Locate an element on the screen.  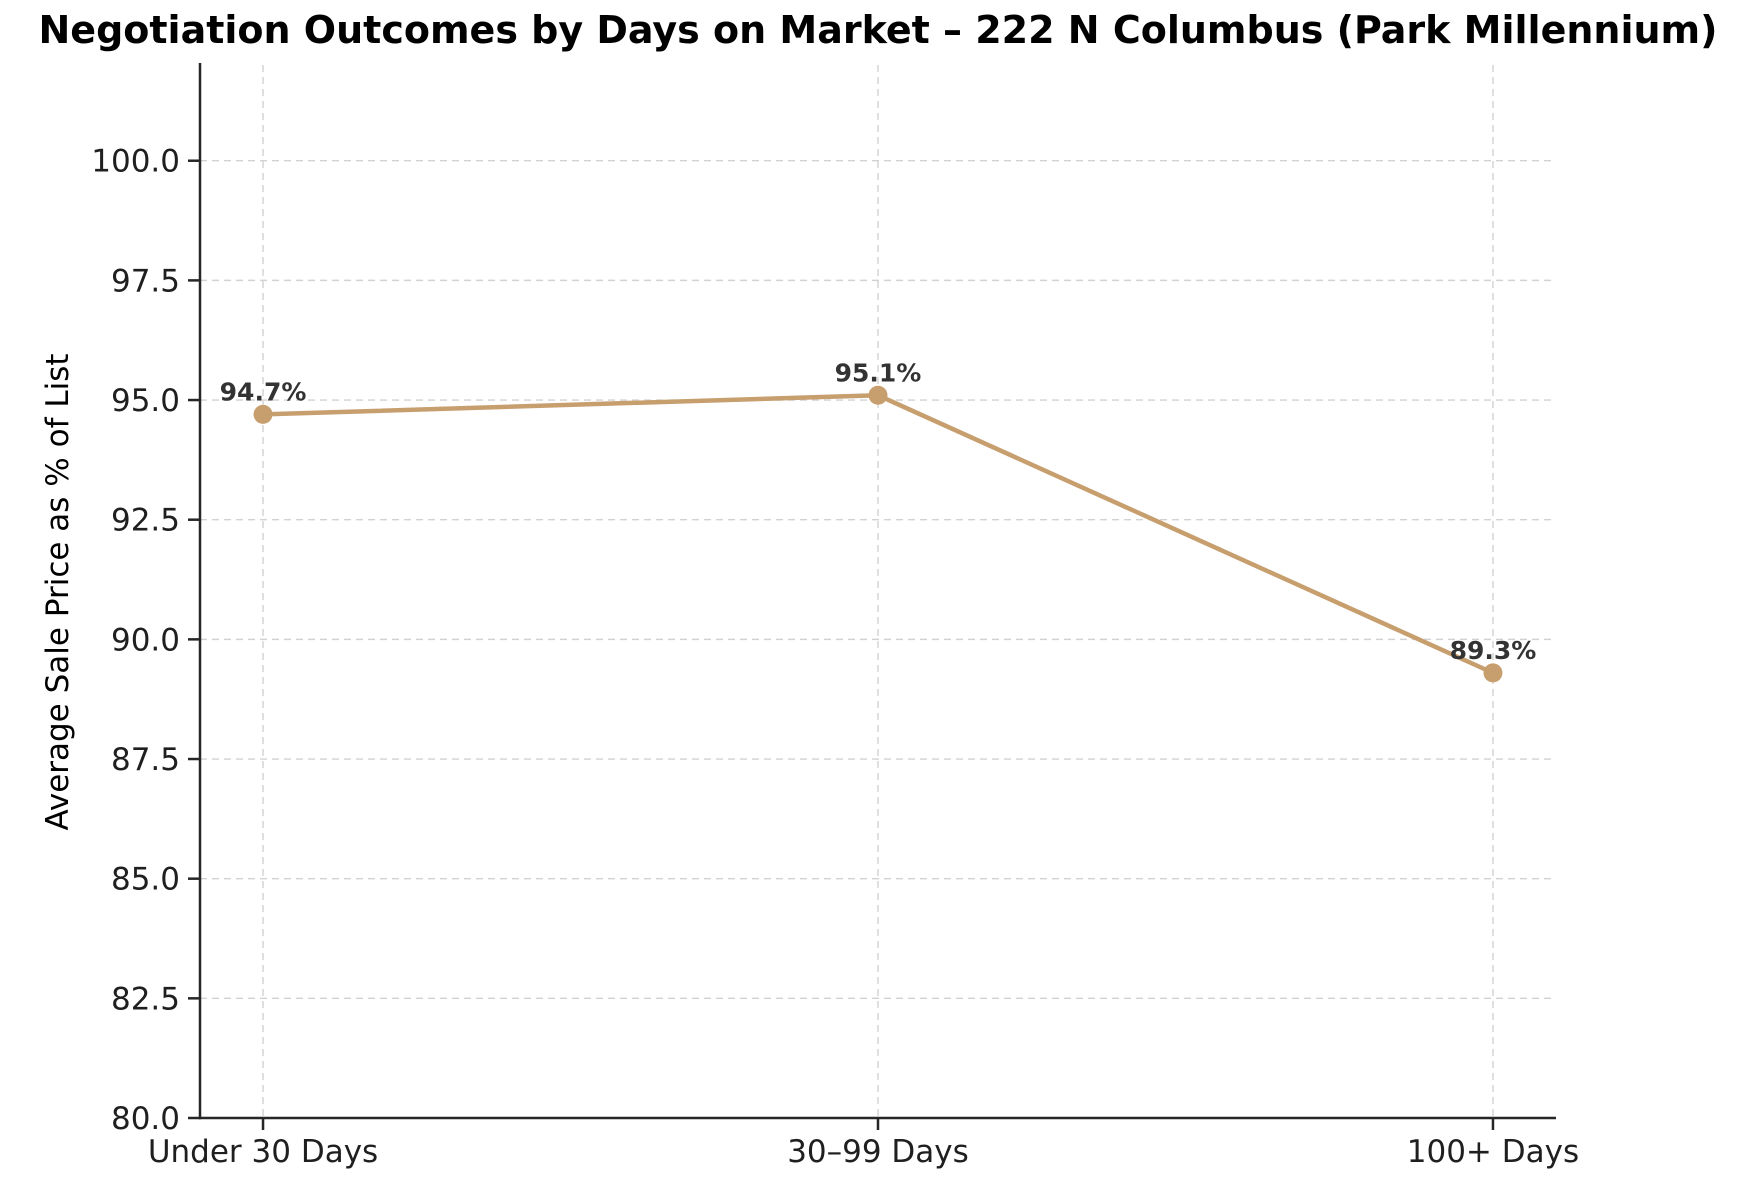
y-tick-label: 100.0 is located at coordinates (135, 162).